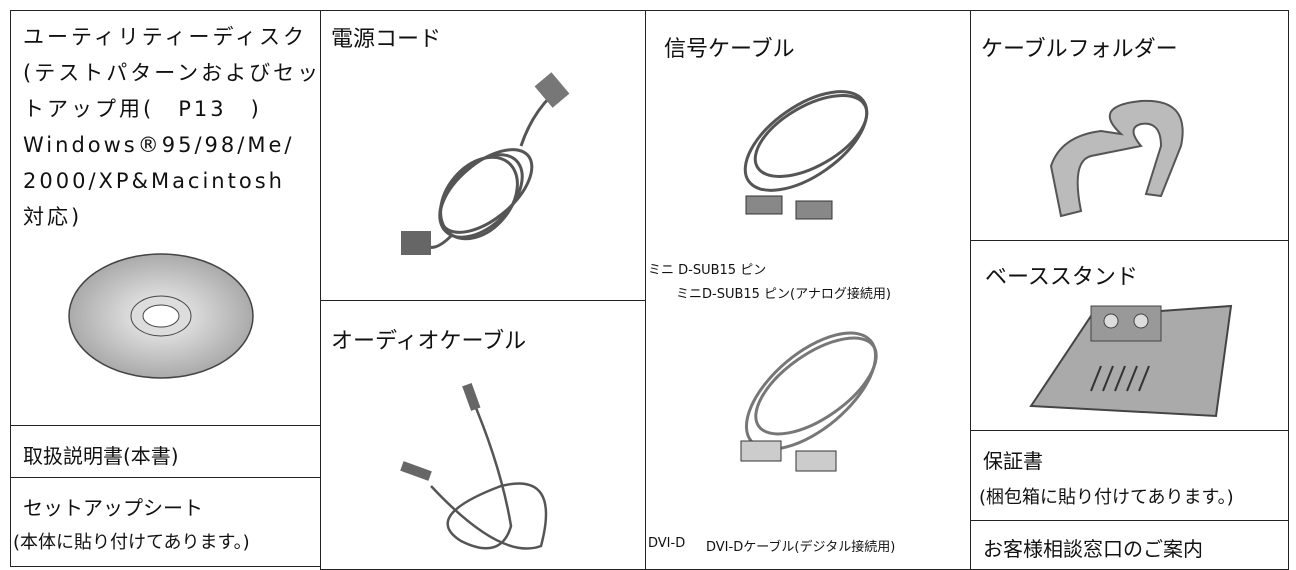 The height and width of the screenshot is (570, 1296). I want to click on cd-image, so click(161, 316).